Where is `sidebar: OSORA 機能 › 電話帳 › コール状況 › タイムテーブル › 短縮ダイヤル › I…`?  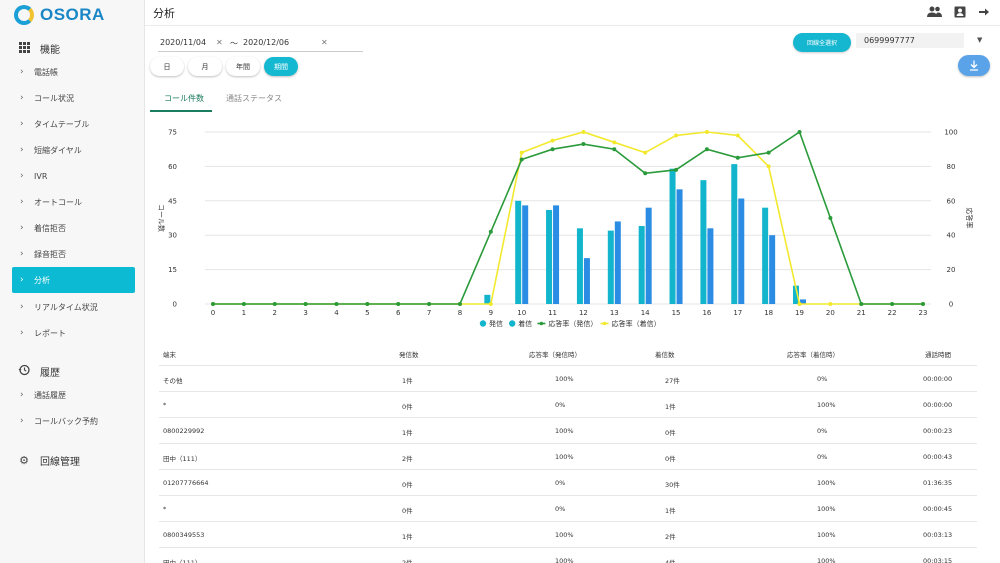 sidebar: OSORA 機能 › 電話帳 › コール状況 › タイムテーブル › 短縮ダイヤル › I… is located at coordinates (72, 281).